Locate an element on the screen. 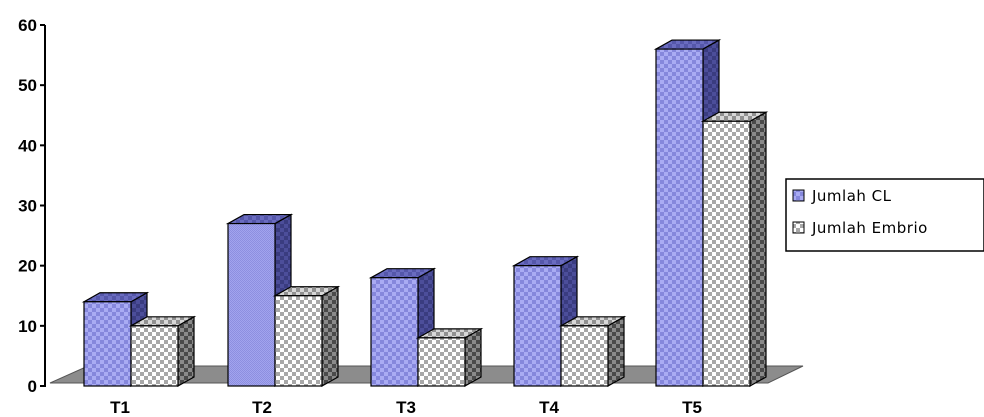 This screenshot has width=984, height=417. category-labels: T1 T2 T3 T4 T5 is located at coordinates (406, 407).